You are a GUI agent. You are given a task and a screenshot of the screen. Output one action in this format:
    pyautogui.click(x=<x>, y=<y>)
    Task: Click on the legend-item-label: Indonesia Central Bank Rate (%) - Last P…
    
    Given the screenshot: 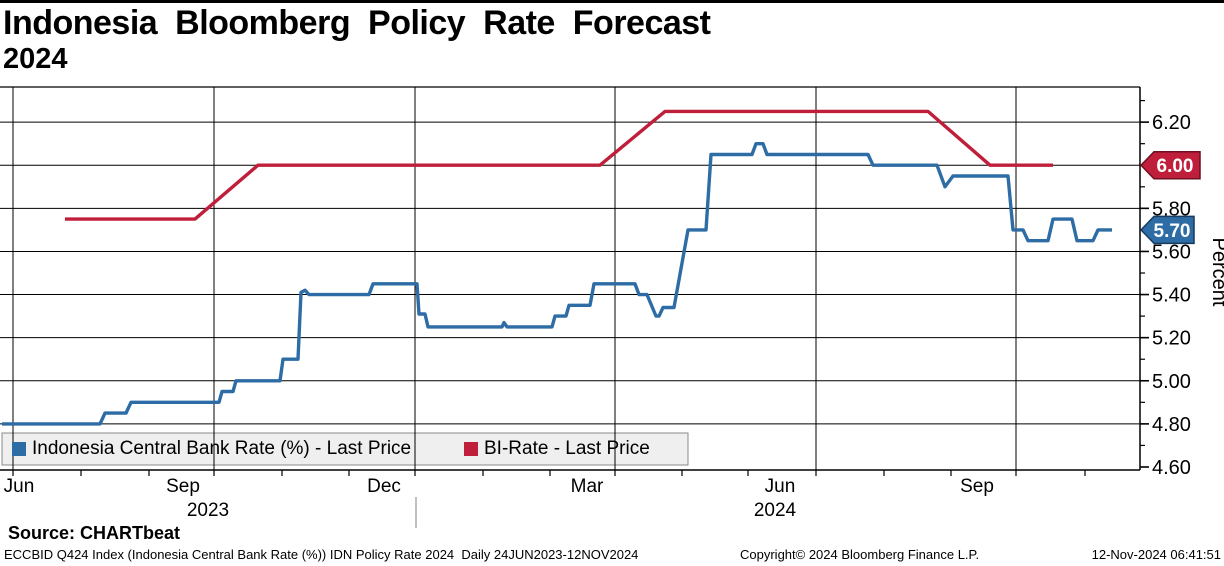 What is the action you would take?
    pyautogui.click(x=222, y=448)
    